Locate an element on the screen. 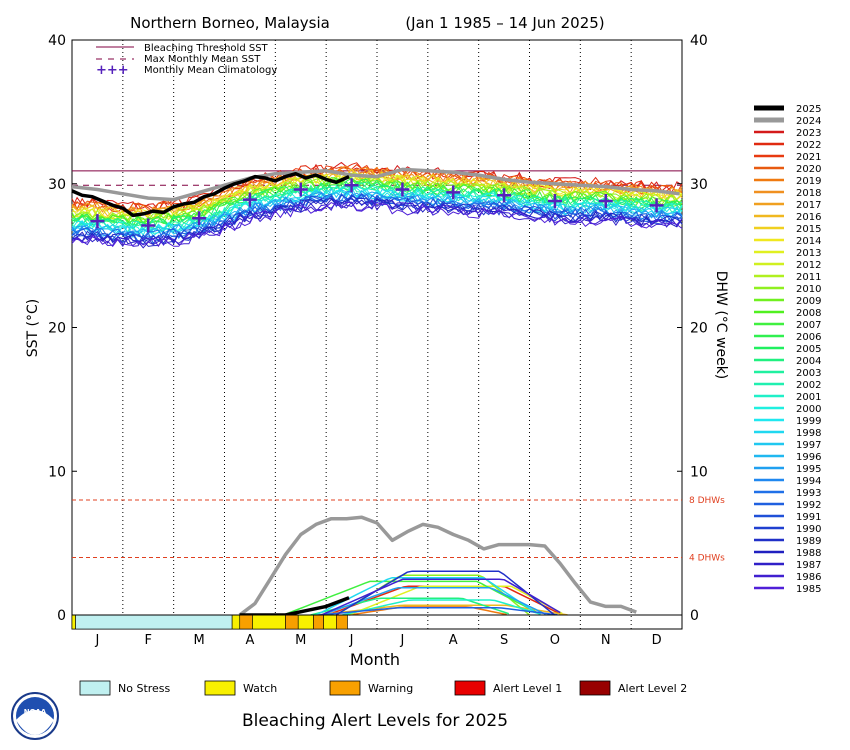 The height and width of the screenshot is (750, 850). year-legend-label: 1995 is located at coordinates (808, 469).